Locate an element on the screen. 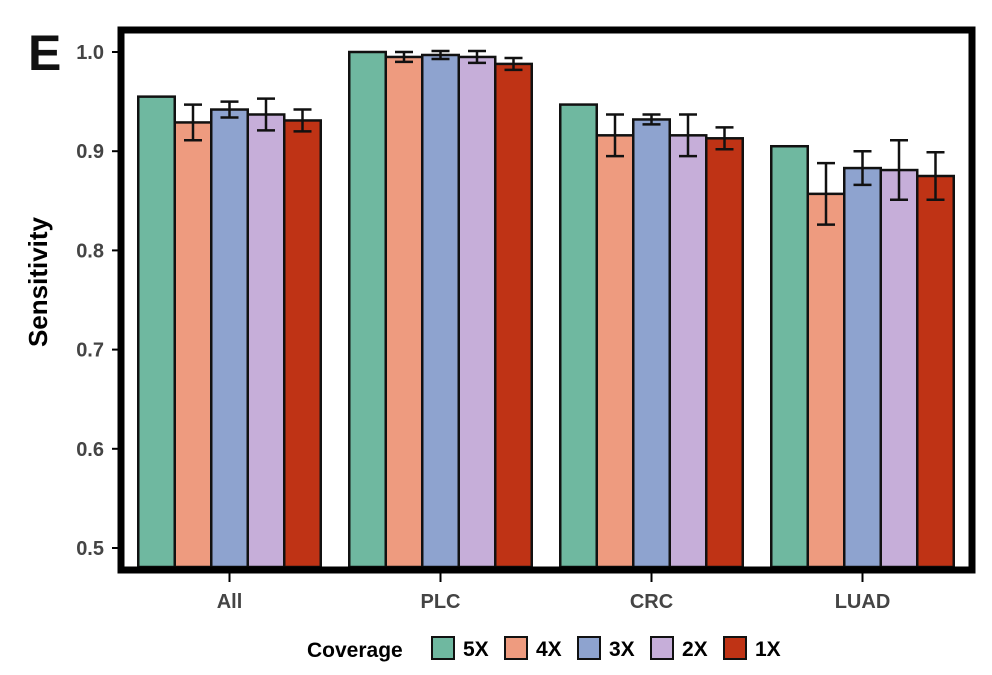 Image resolution: width=992 pixels, height=675 pixels. legend-swatch-3x is located at coordinates (589, 648).